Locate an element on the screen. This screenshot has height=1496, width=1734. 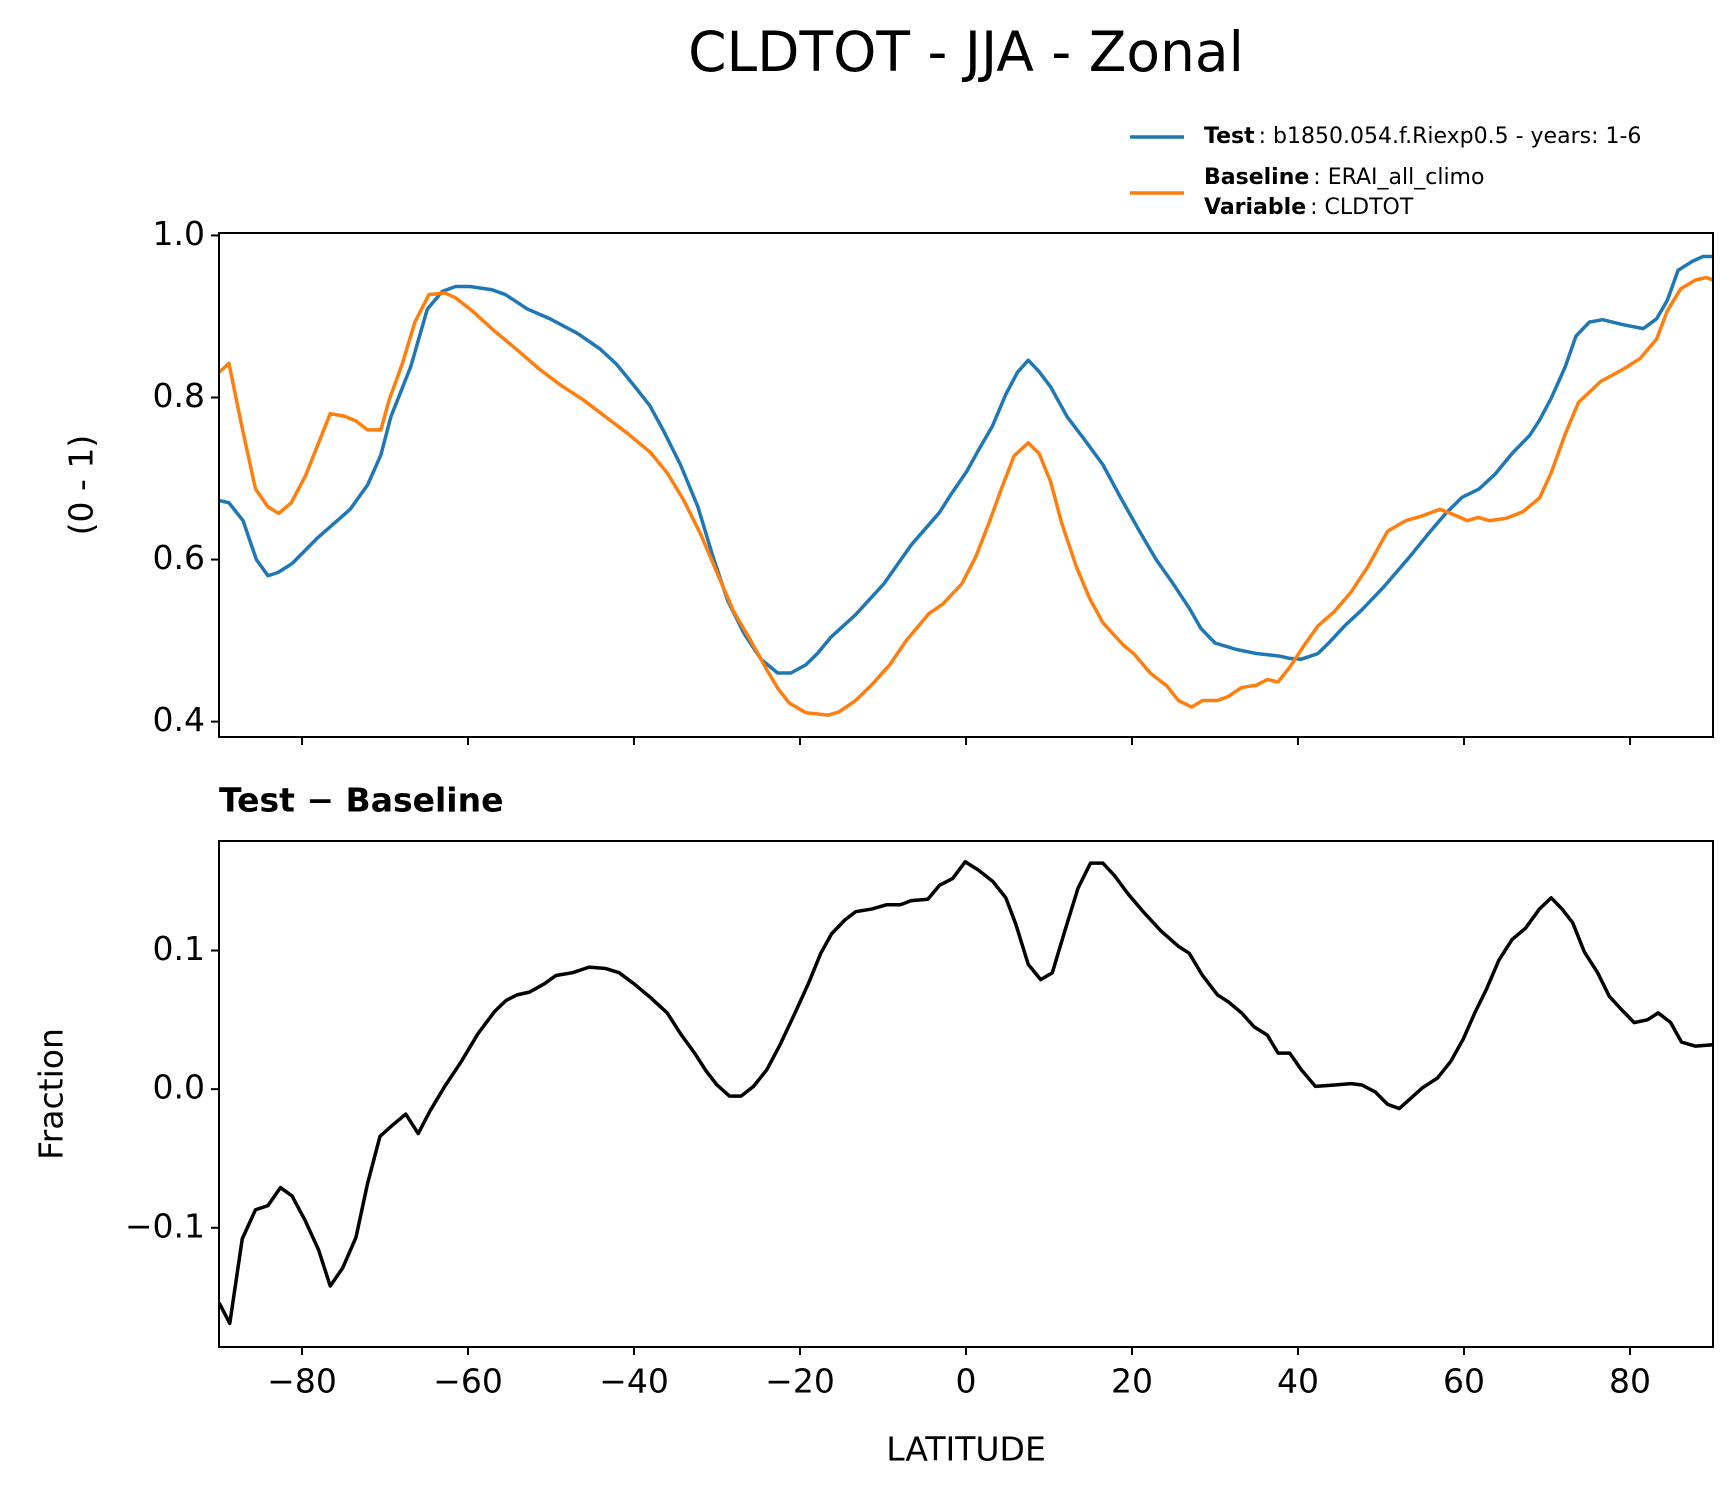
legend-name: Baseline is located at coordinates (1256, 177).